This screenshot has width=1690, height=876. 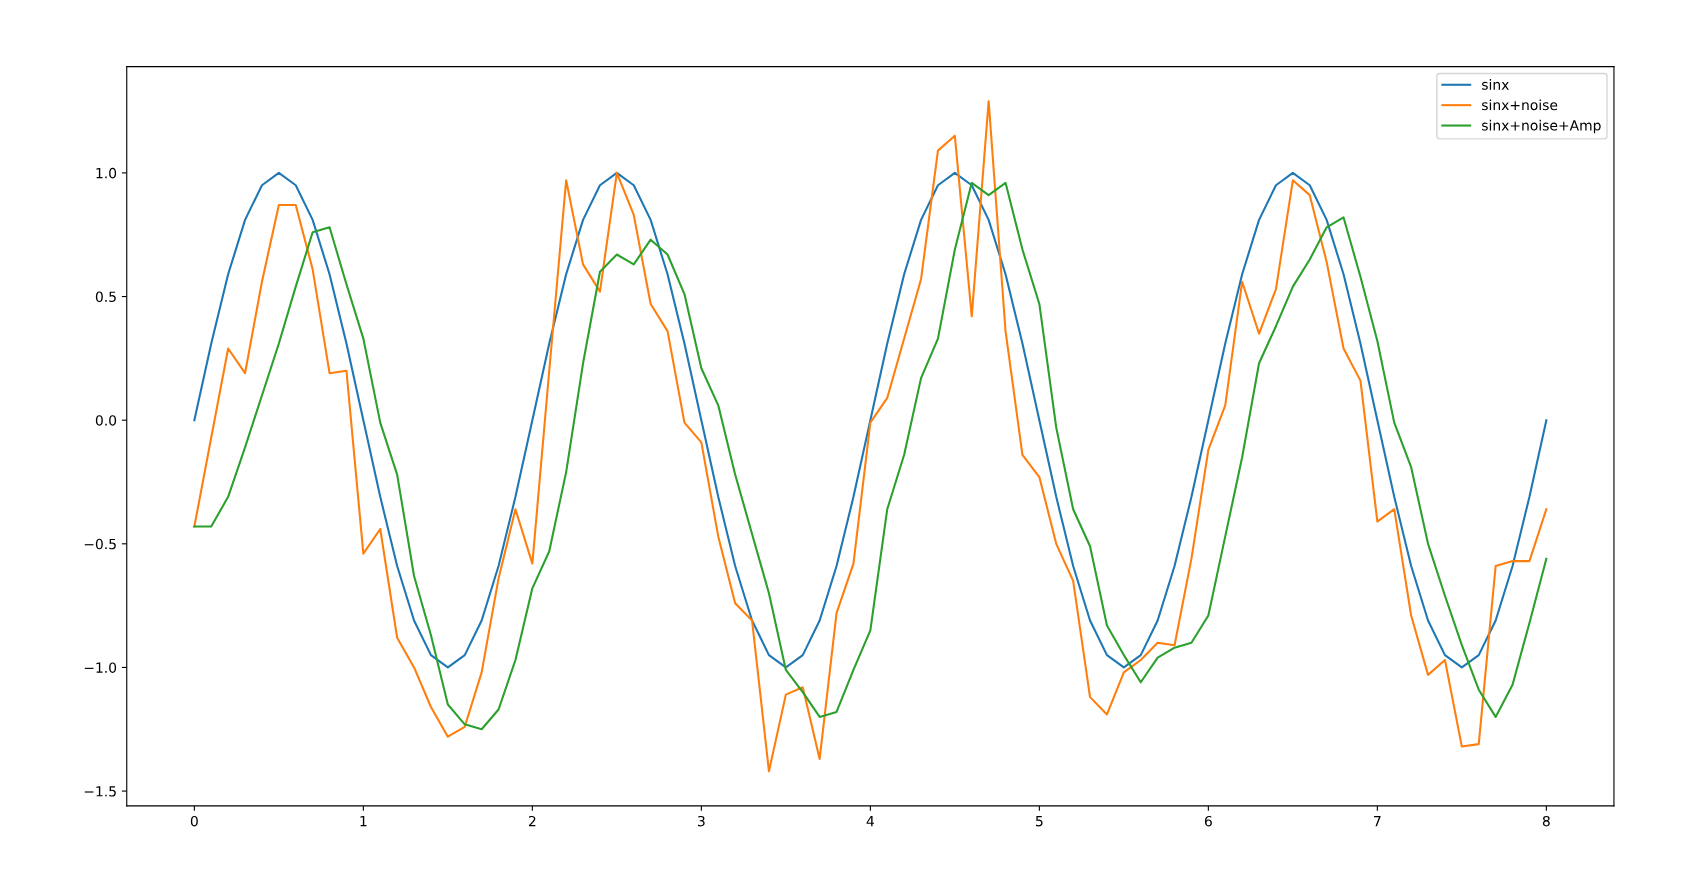 I want to click on x-tick-label: 3, so click(x=701, y=821).